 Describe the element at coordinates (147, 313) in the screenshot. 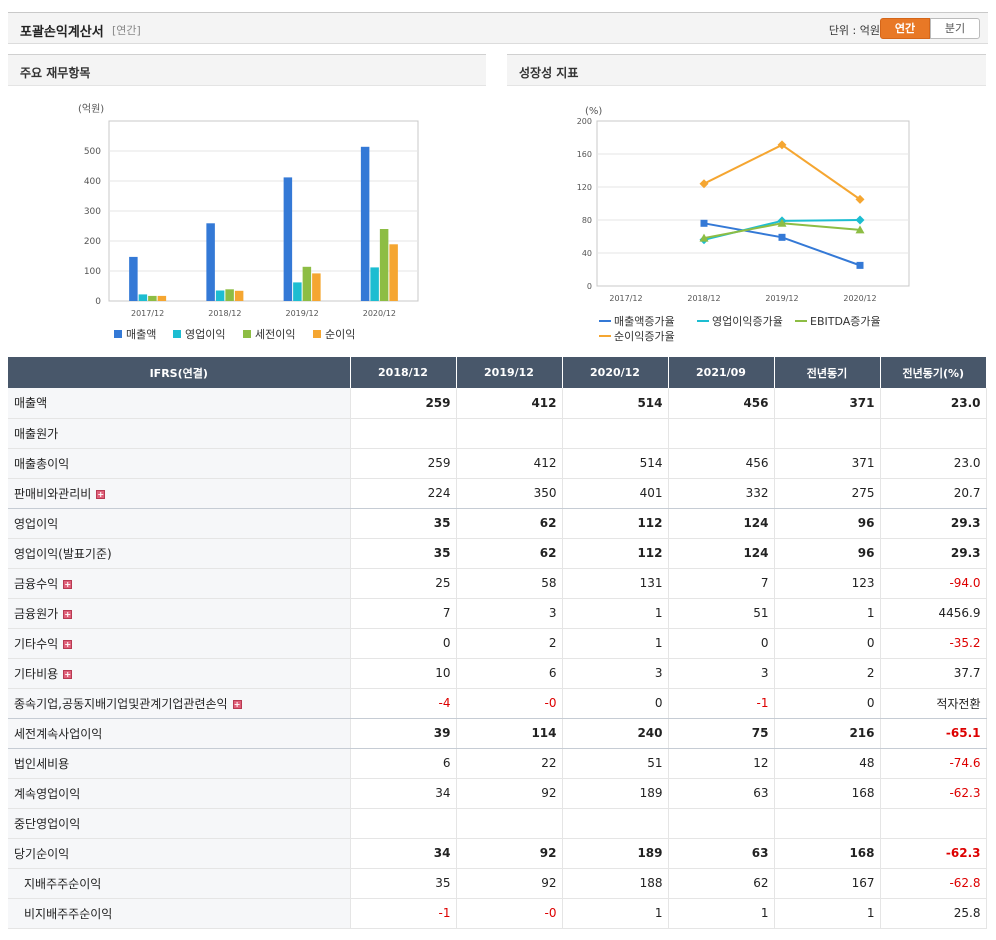

I see `x-tick-label: 2017/12` at that location.